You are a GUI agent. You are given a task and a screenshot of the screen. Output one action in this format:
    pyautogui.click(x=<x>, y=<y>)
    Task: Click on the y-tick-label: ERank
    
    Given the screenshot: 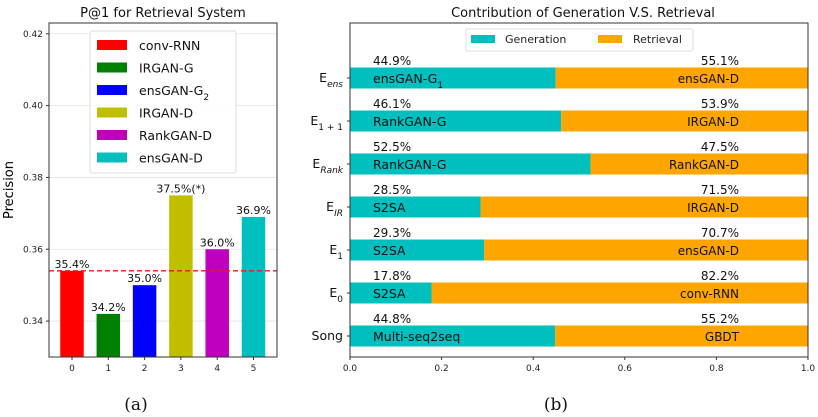 What is the action you would take?
    pyautogui.click(x=327, y=166)
    